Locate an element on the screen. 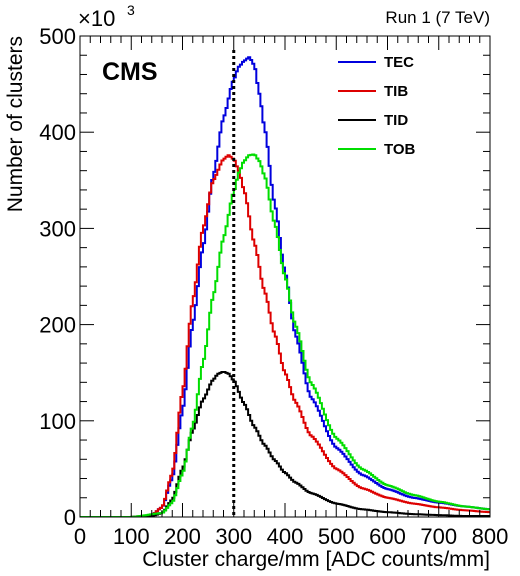 The height and width of the screenshot is (576, 520). legend-label-tob: TOB is located at coordinates (400, 149).